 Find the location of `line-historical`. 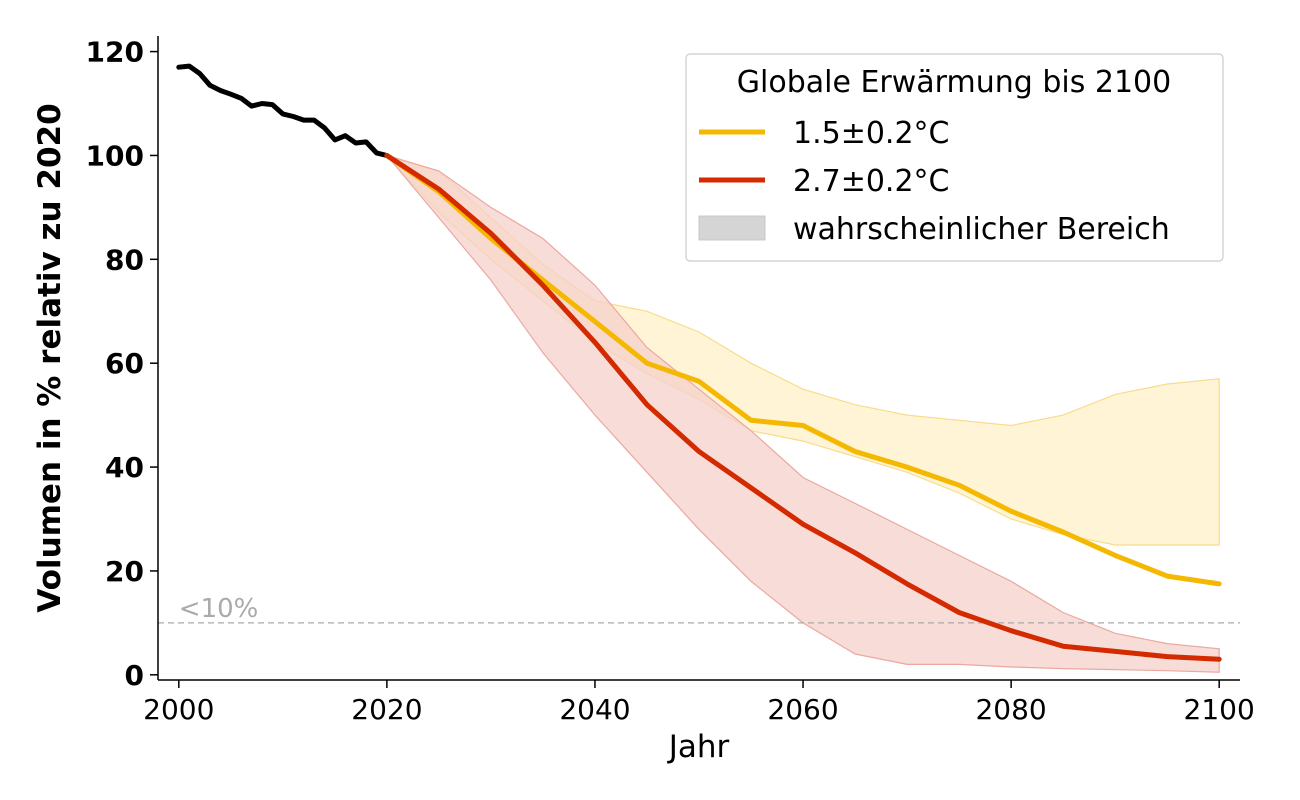

line-historical is located at coordinates (283, 110).